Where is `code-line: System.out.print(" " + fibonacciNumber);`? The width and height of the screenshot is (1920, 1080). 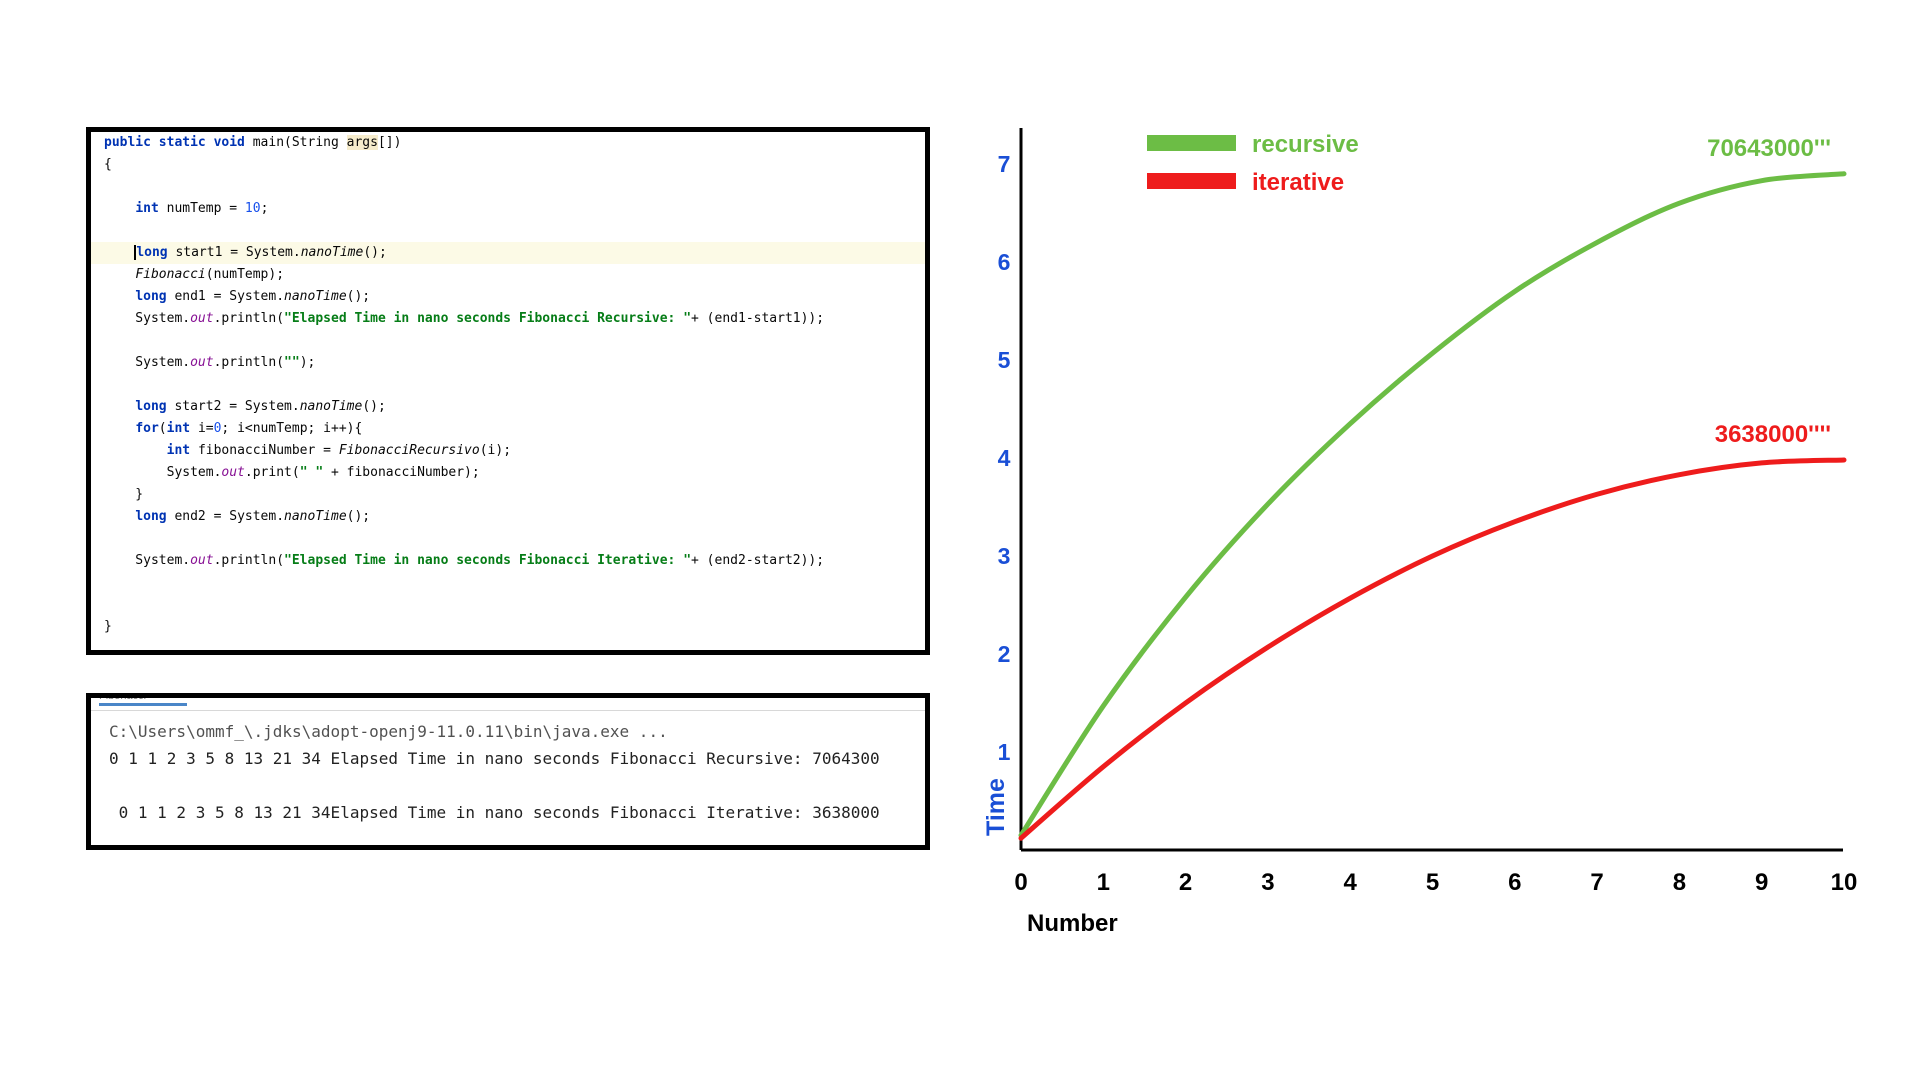
code-line: System.out.print(" " + fibonacciNumber); is located at coordinates (508, 473).